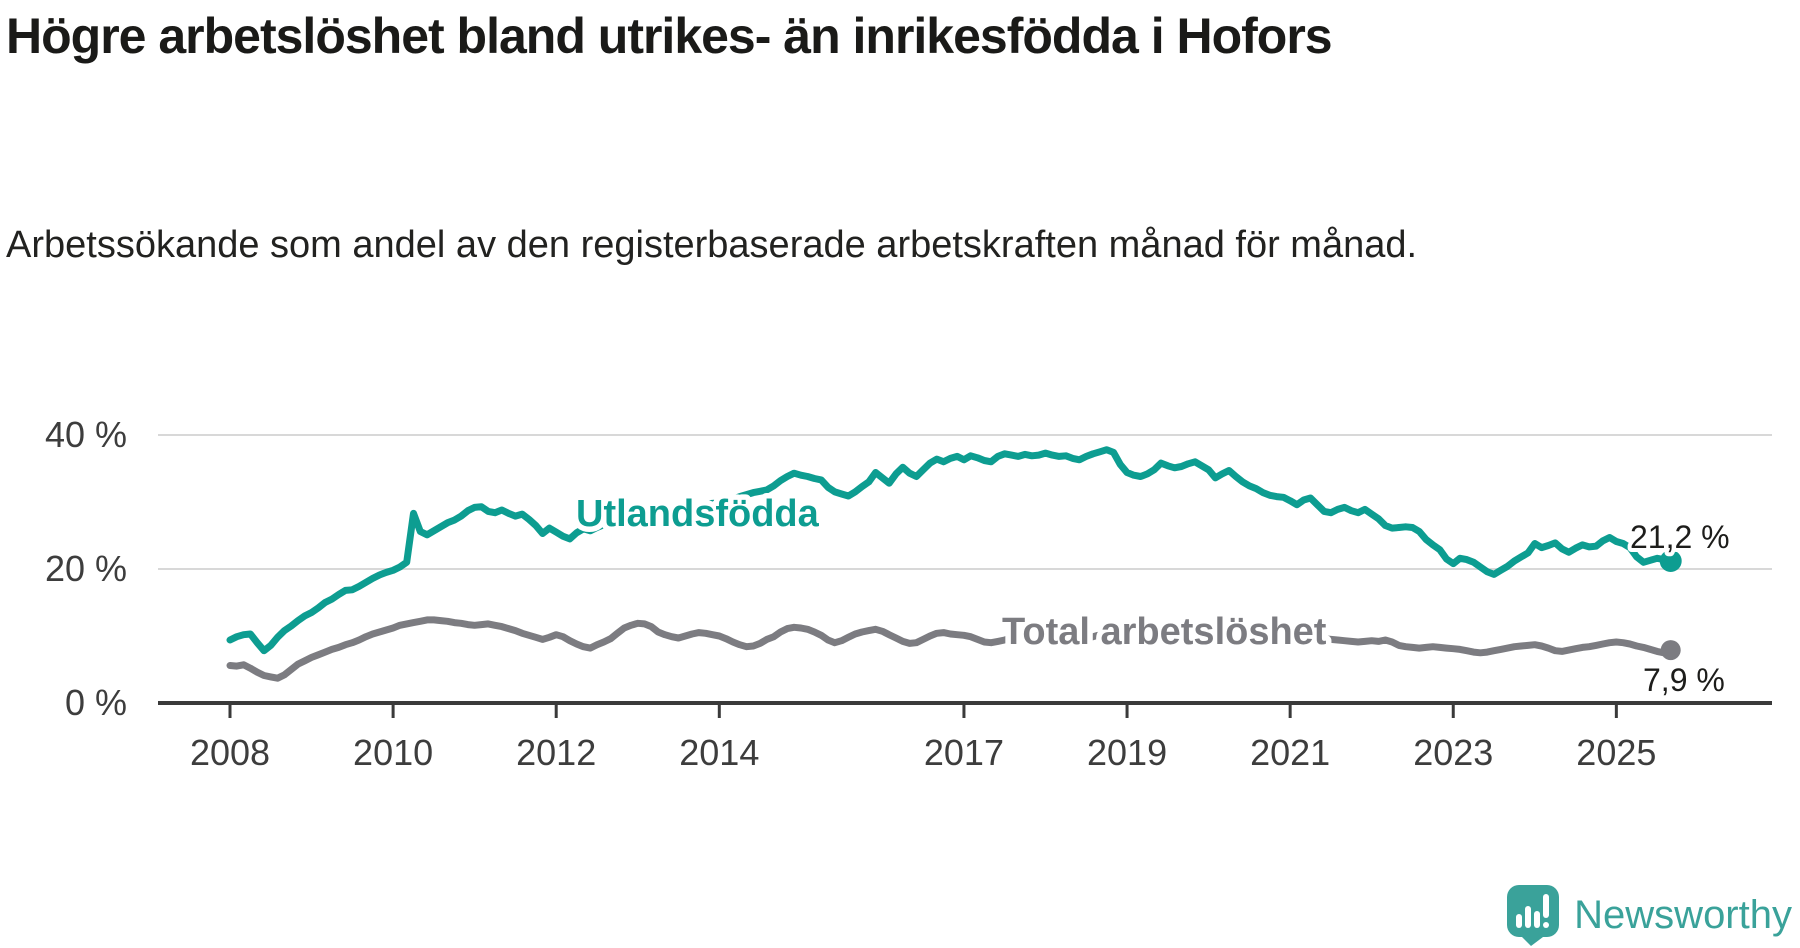 This screenshot has height=948, width=1800. Describe the element at coordinates (1453, 752) in the screenshot. I see `x-tick-label-2023: 2023` at that location.